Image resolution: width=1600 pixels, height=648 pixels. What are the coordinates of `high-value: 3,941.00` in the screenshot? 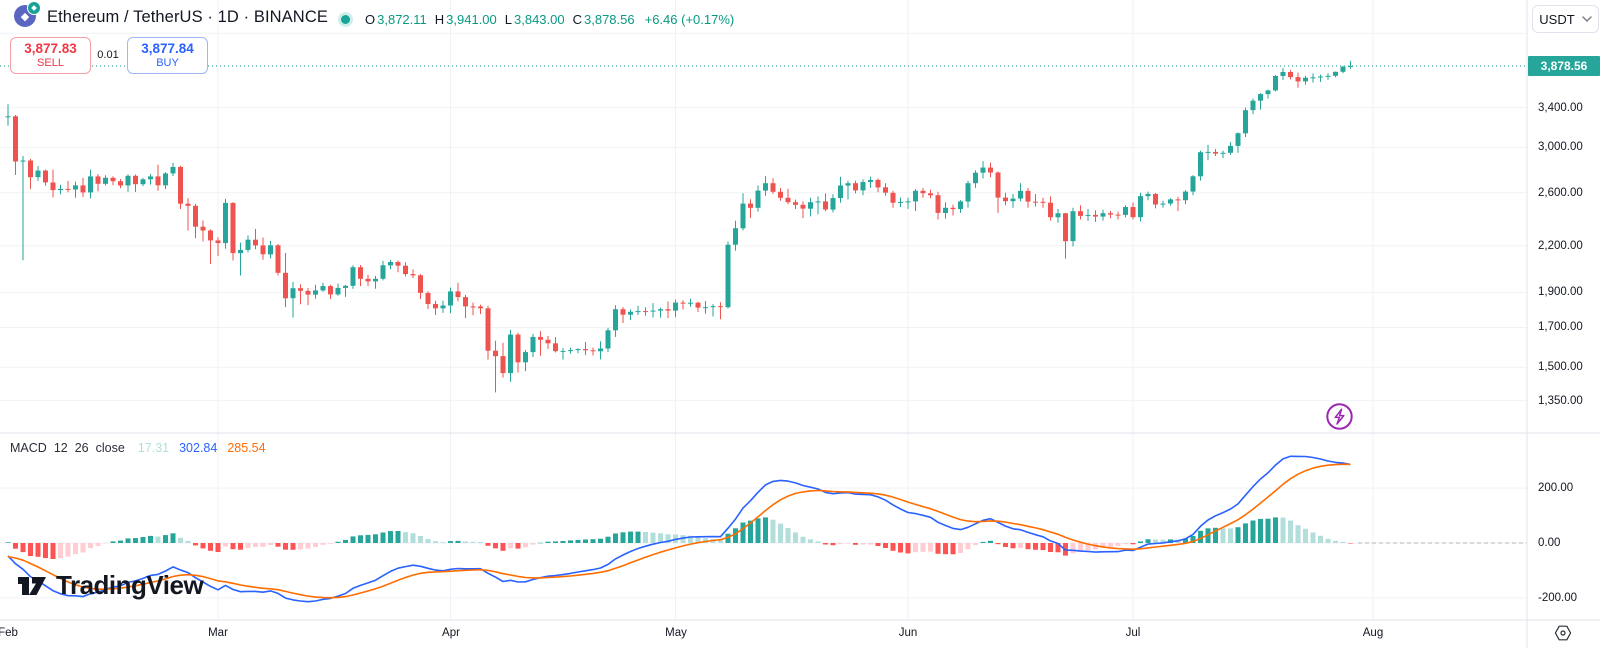 It's located at (471, 19).